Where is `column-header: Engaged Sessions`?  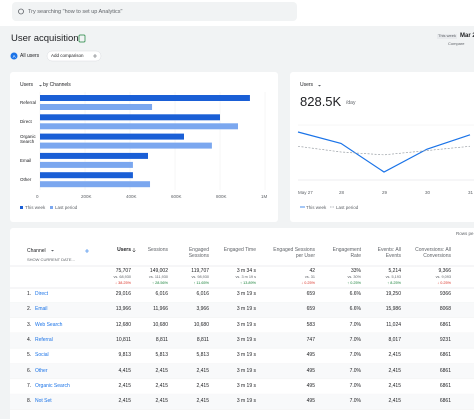
column-header: Engaged Sessions is located at coordinates (198, 253).